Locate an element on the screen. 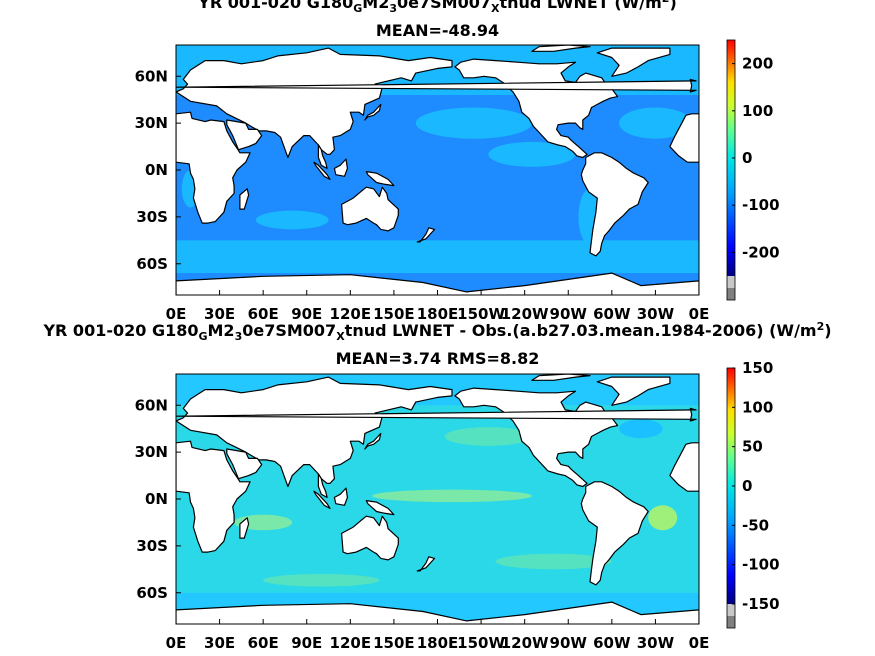  map2-xtick-label: 30W is located at coordinates (656, 643).